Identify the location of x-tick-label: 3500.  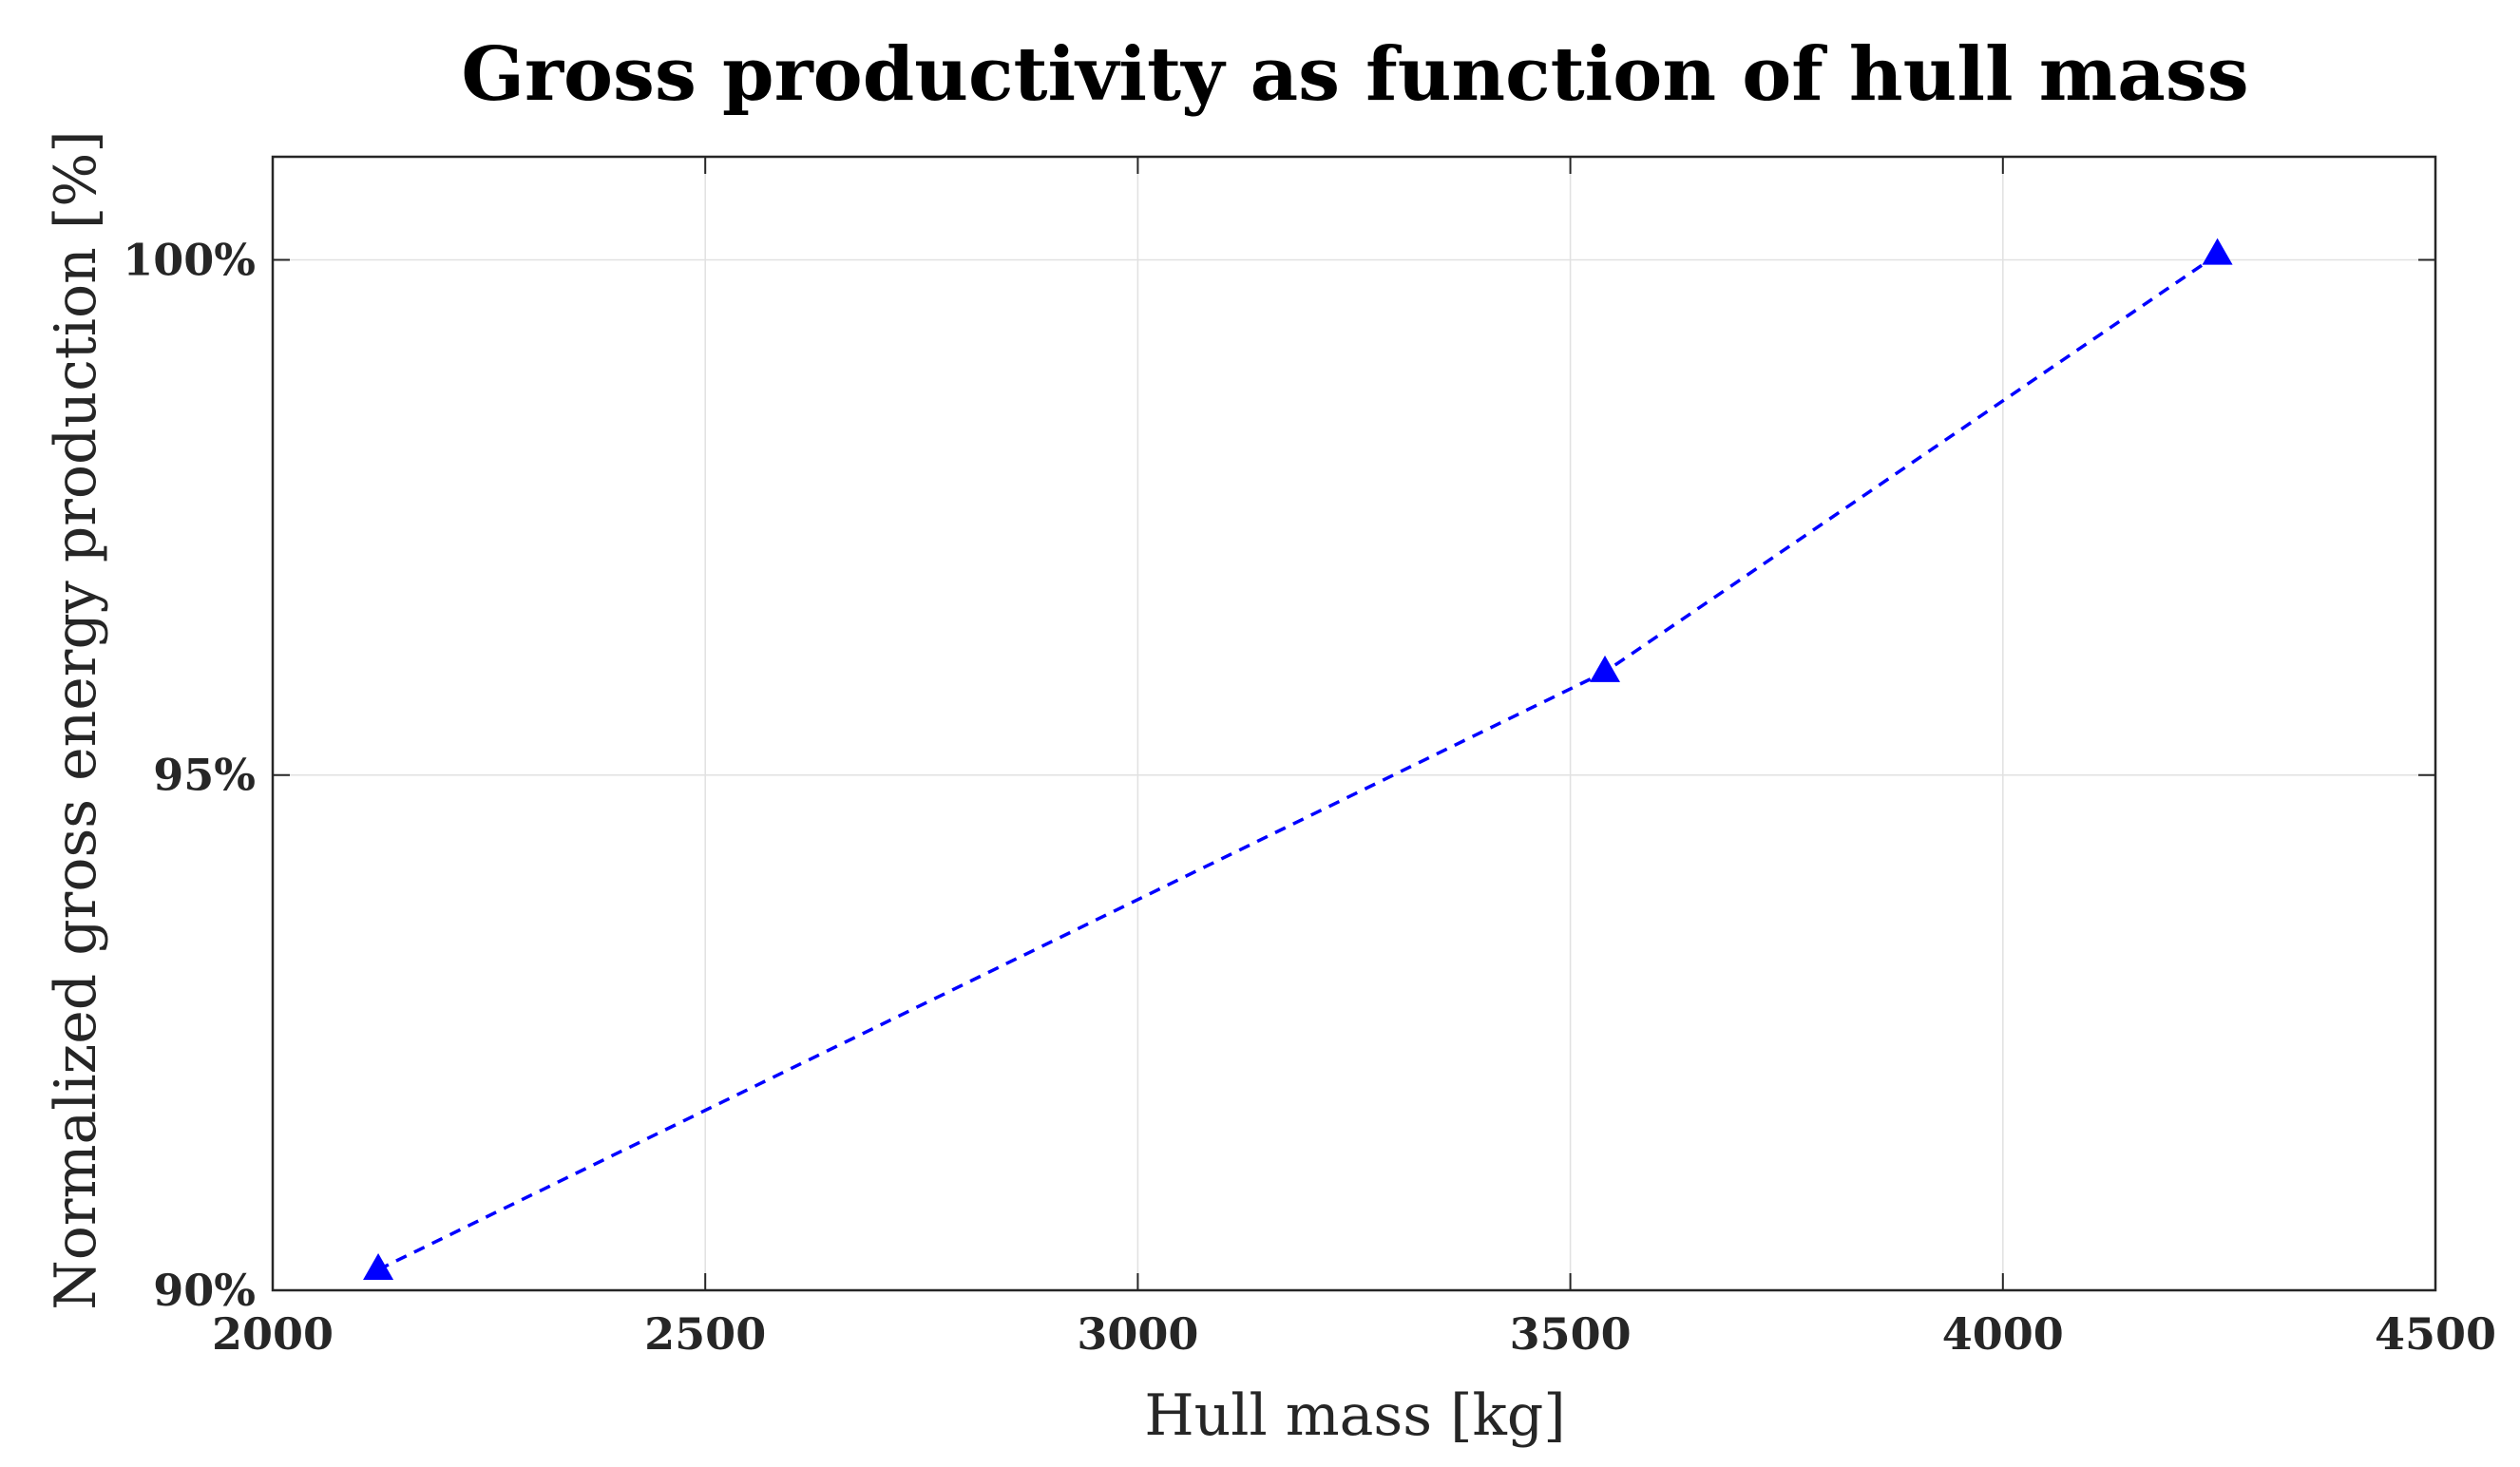
(1571, 1334).